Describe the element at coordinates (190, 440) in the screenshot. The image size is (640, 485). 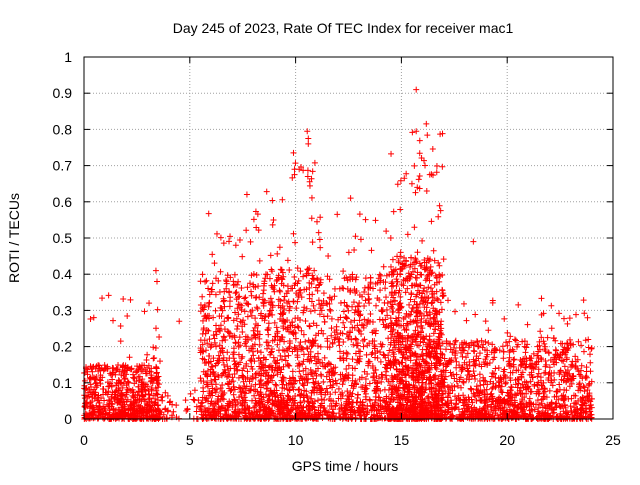
I see `x-tick-label: 5` at that location.